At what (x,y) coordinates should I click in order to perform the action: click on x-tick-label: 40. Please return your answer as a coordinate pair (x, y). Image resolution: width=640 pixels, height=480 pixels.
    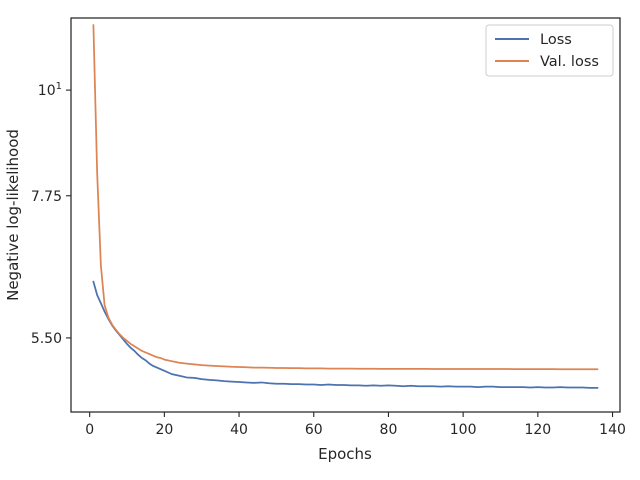
    Looking at the image, I should click on (239, 430).